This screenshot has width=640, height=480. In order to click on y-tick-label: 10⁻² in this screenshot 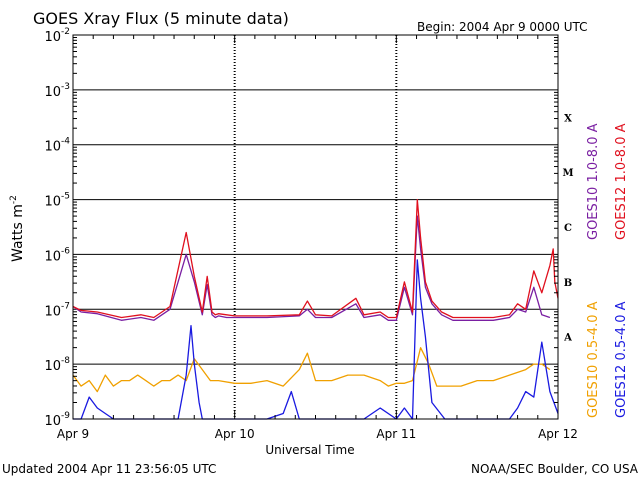, I will do `click(57, 36)`.